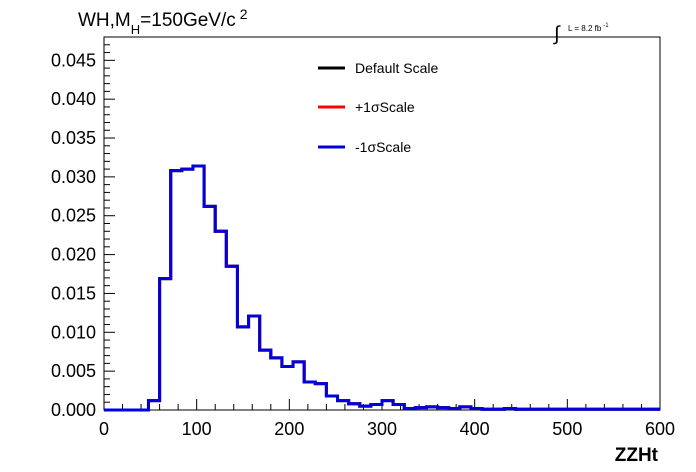 The width and height of the screenshot is (696, 472). What do you see at coordinates (73, 138) in the screenshot?
I see `y-tick-label: 0.035` at bounding box center [73, 138].